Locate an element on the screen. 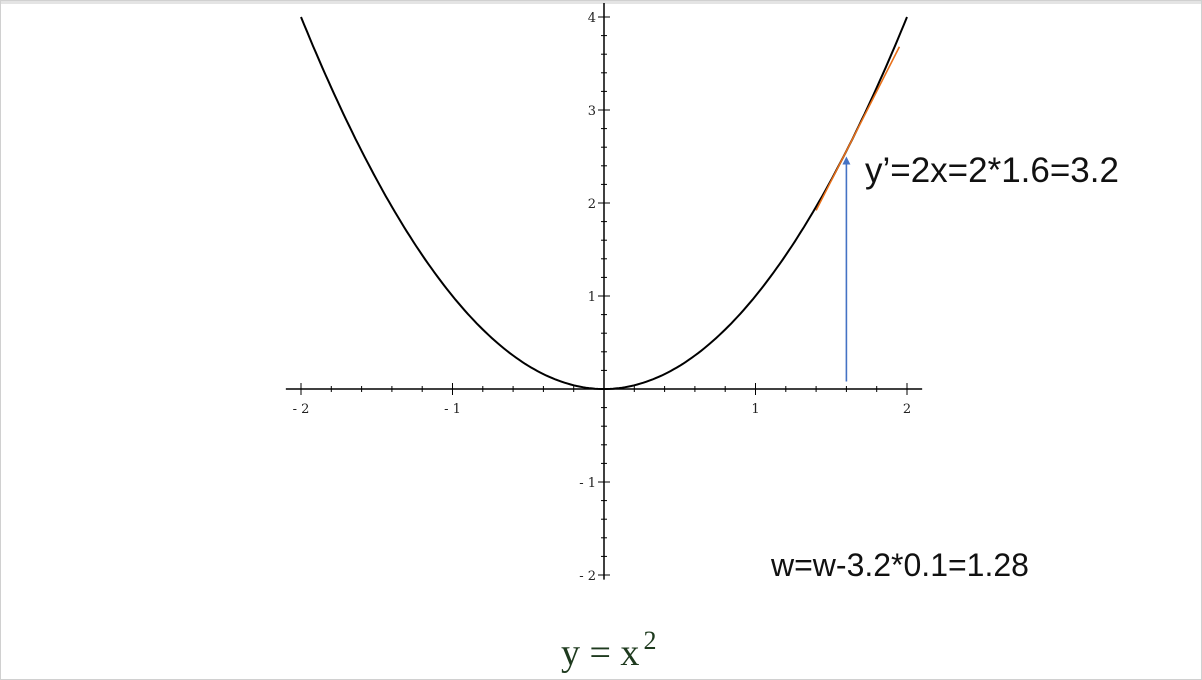  y-tick-label: 3 is located at coordinates (592, 111).